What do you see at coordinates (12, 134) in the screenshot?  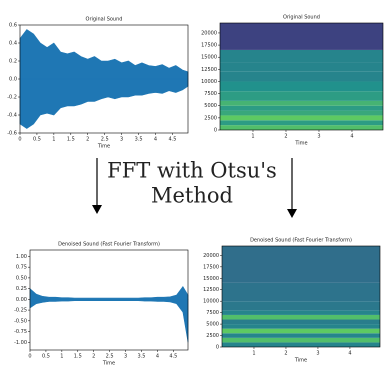 I see `y-tick-label: -0.6` at bounding box center [12, 134].